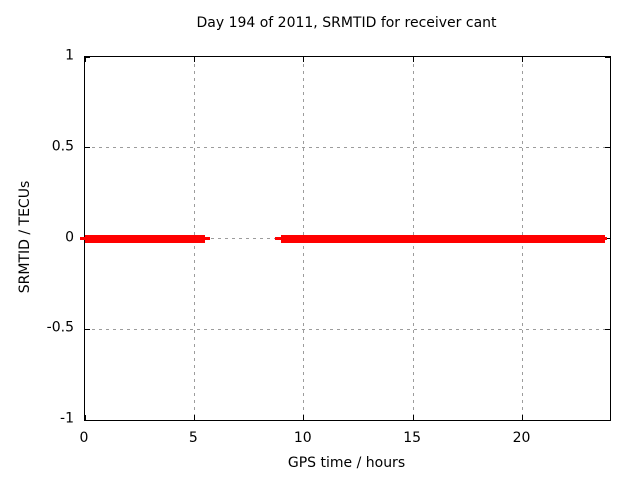  I want to click on x-tick-label: 0, so click(84, 438).